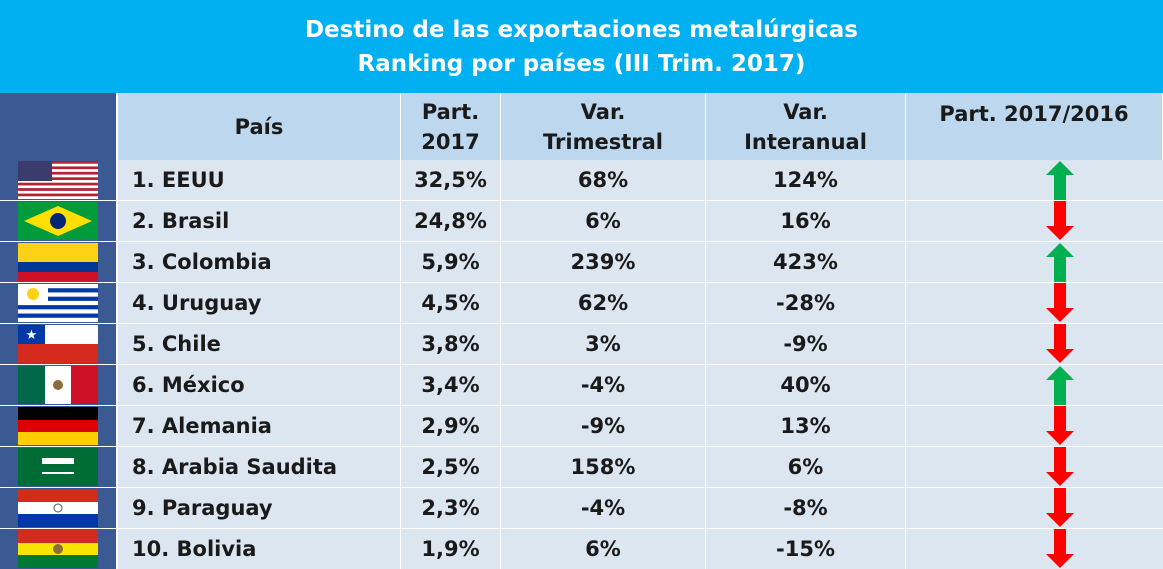 Image resolution: width=1163 pixels, height=569 pixels. What do you see at coordinates (451, 467) in the screenshot?
I see `value-cell: 2,5%` at bounding box center [451, 467].